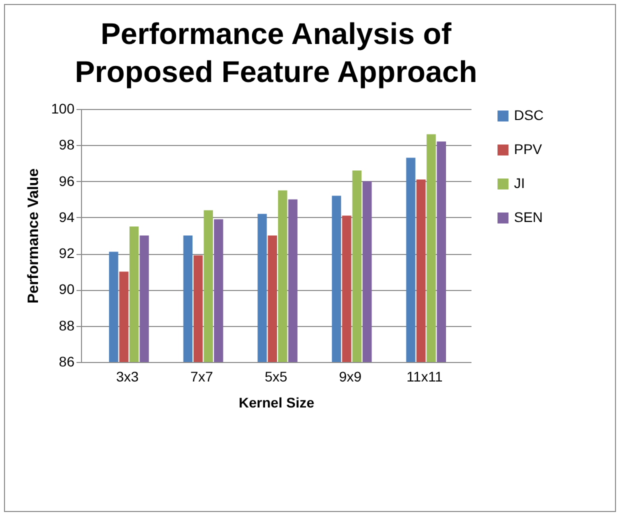 This screenshot has width=625, height=520. I want to click on text: Proposed Feature Approach, so click(276, 72).